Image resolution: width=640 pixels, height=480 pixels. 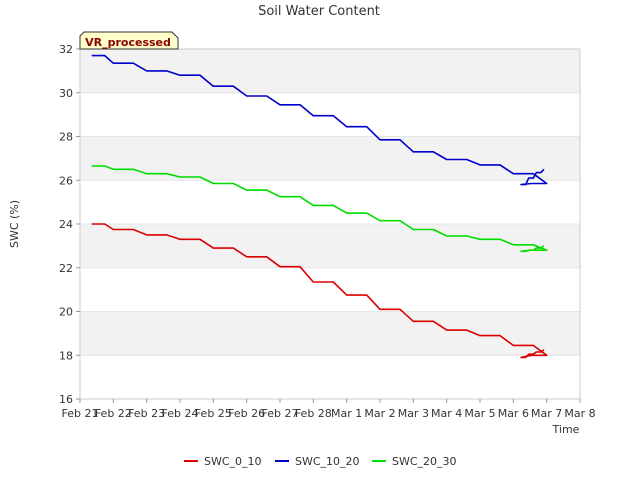 I want to click on y-tick-label: 20, so click(x=66, y=312).